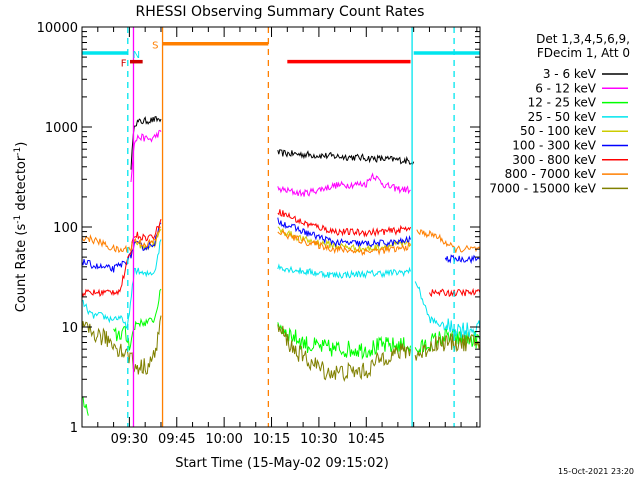 The image size is (640, 480). I want to click on x-axis-label: Start Time (15-May-02 09:15:02), so click(282, 463).